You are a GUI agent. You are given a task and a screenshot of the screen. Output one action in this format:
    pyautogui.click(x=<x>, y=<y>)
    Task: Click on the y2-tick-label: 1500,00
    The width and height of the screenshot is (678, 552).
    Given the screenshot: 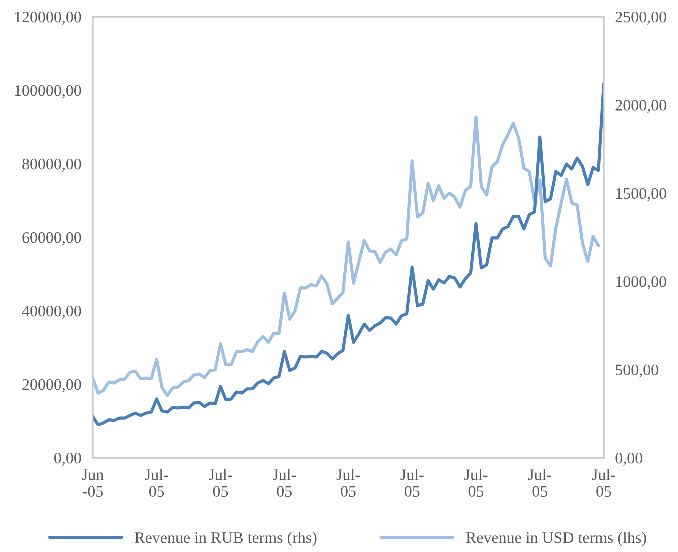 What is the action you would take?
    pyautogui.click(x=641, y=195)
    